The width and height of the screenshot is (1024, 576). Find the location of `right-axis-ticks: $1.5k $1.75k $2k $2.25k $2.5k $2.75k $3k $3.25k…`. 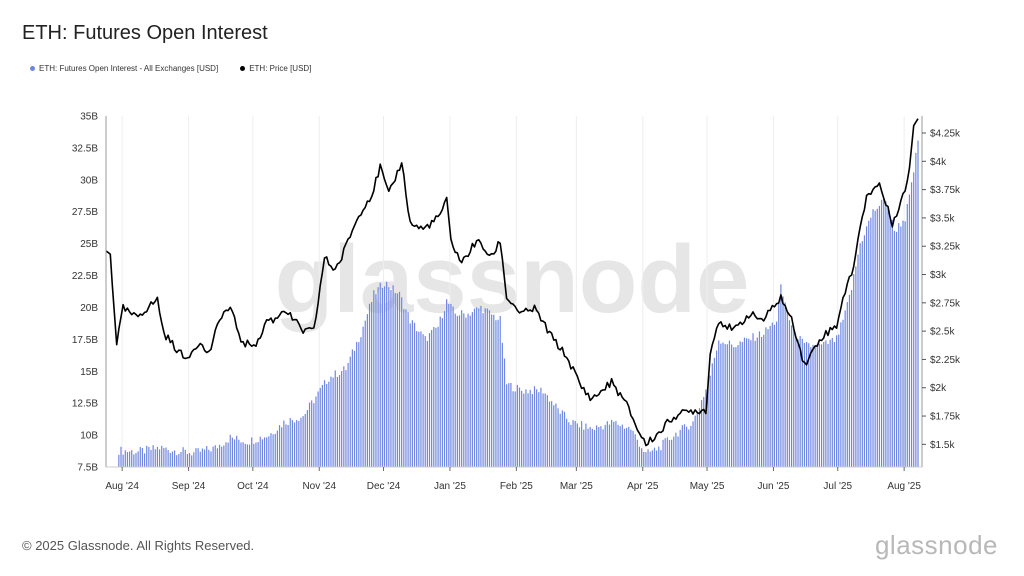

right-axis-ticks: $1.5k $1.75k $2k $2.25k $2.5k $2.75k $3k $3.25k… is located at coordinates (941, 289).